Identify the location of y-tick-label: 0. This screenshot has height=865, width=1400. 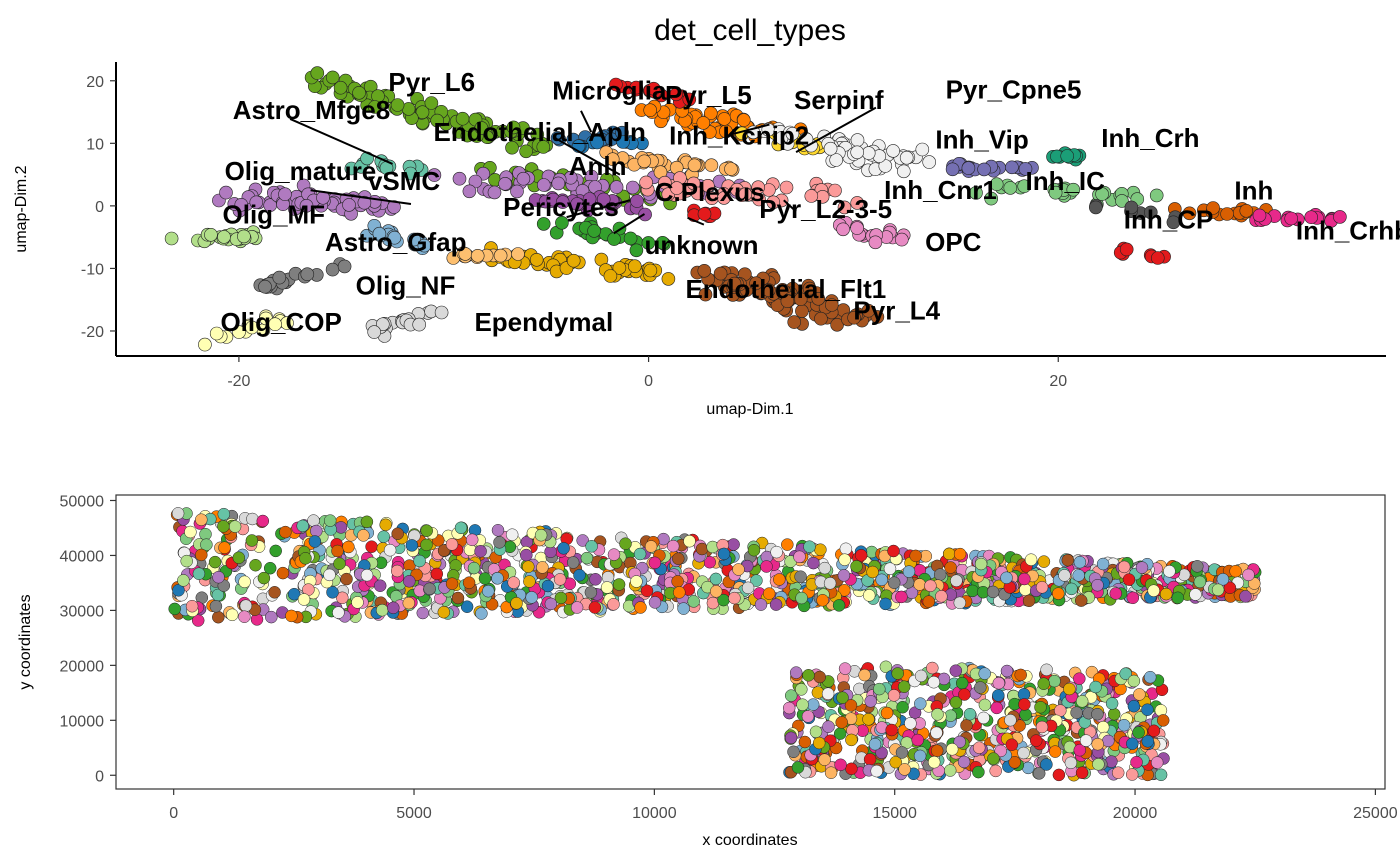
(99, 776).